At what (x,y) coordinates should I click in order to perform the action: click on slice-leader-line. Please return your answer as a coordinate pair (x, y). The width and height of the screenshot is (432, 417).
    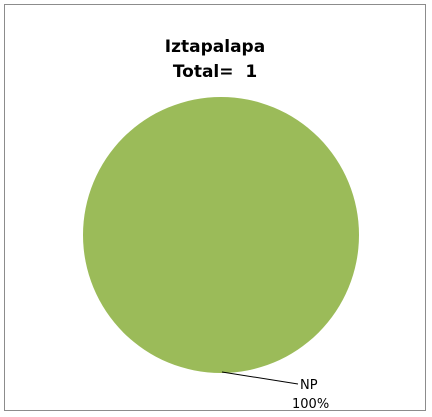
    Looking at the image, I should click on (260, 378).